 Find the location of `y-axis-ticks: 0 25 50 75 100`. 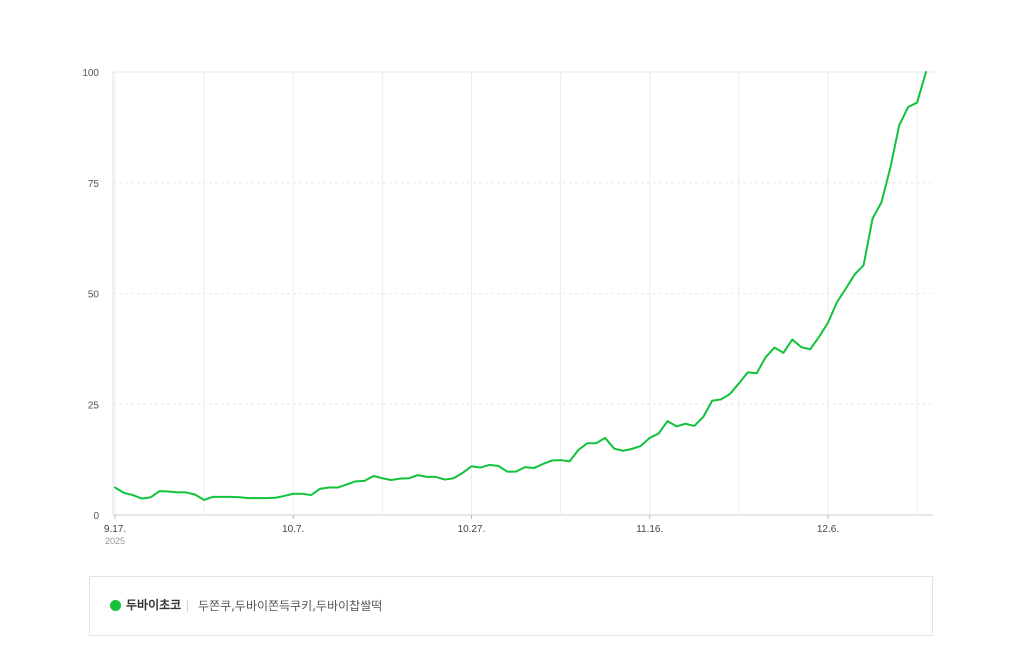

y-axis-ticks: 0 25 50 75 100 is located at coordinates (90, 295).